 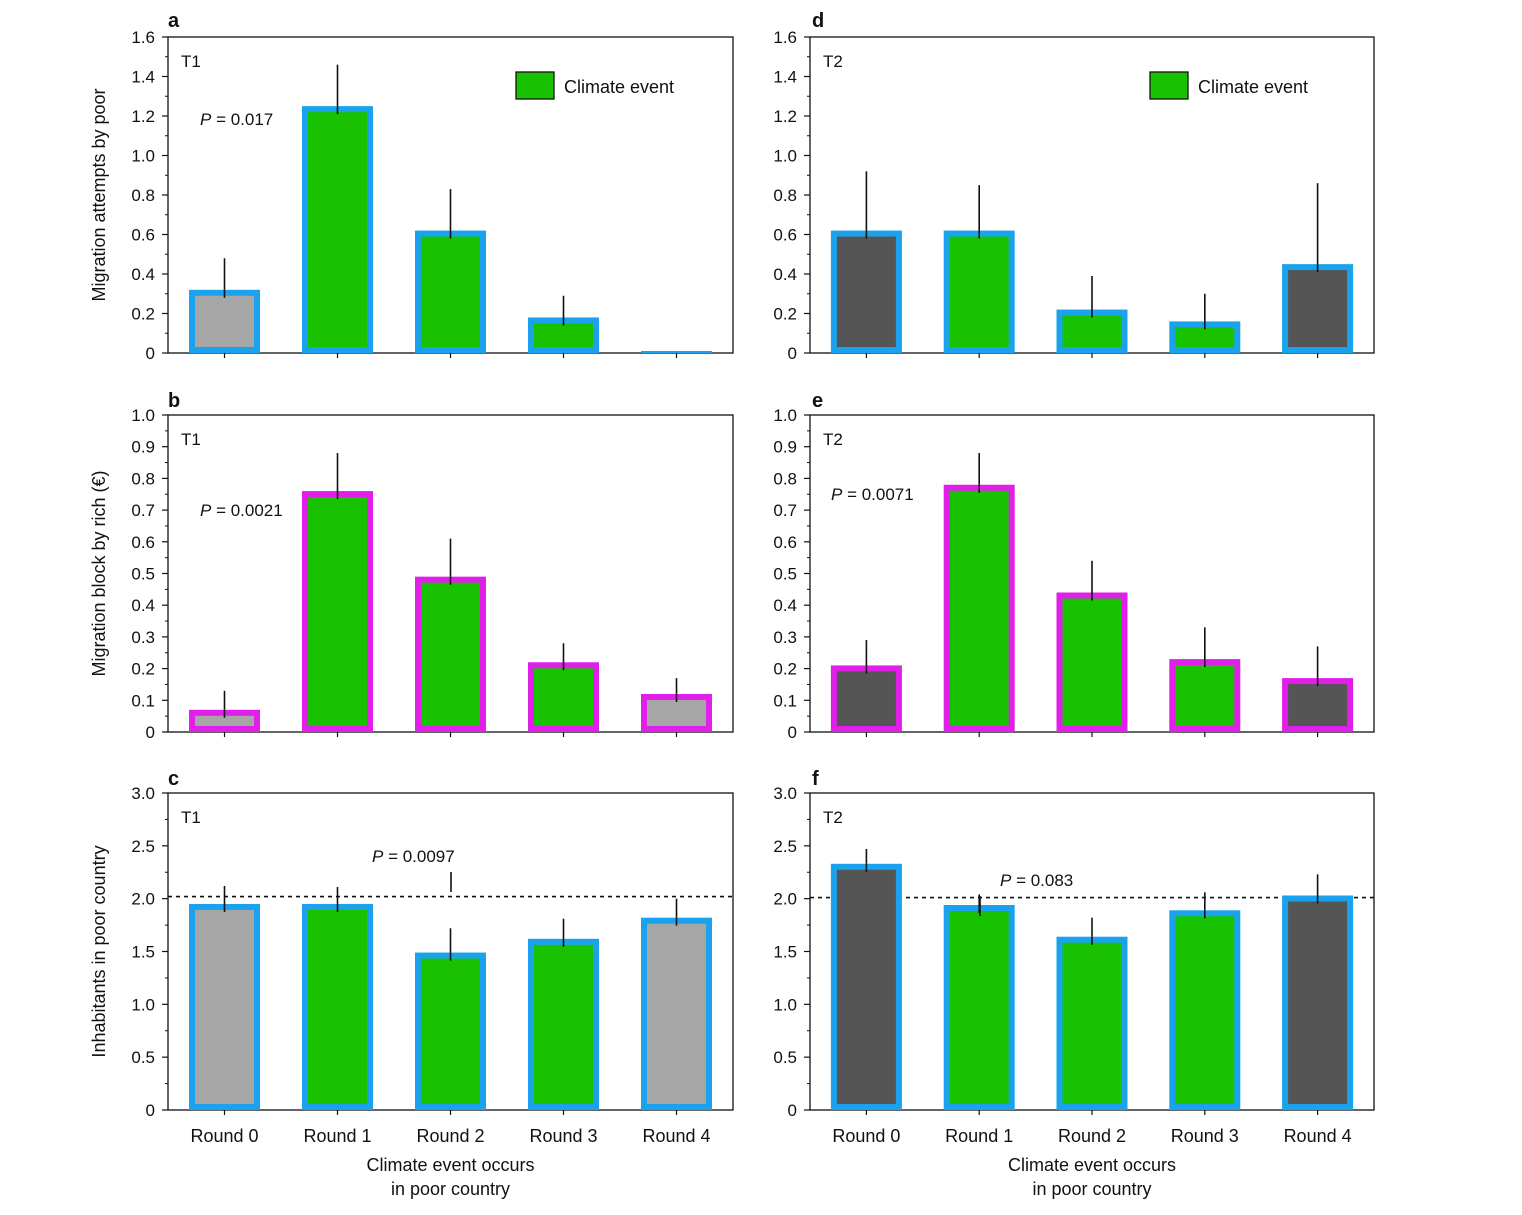 What do you see at coordinates (143, 899) in the screenshot?
I see `y-tick-label: 2.0` at bounding box center [143, 899].